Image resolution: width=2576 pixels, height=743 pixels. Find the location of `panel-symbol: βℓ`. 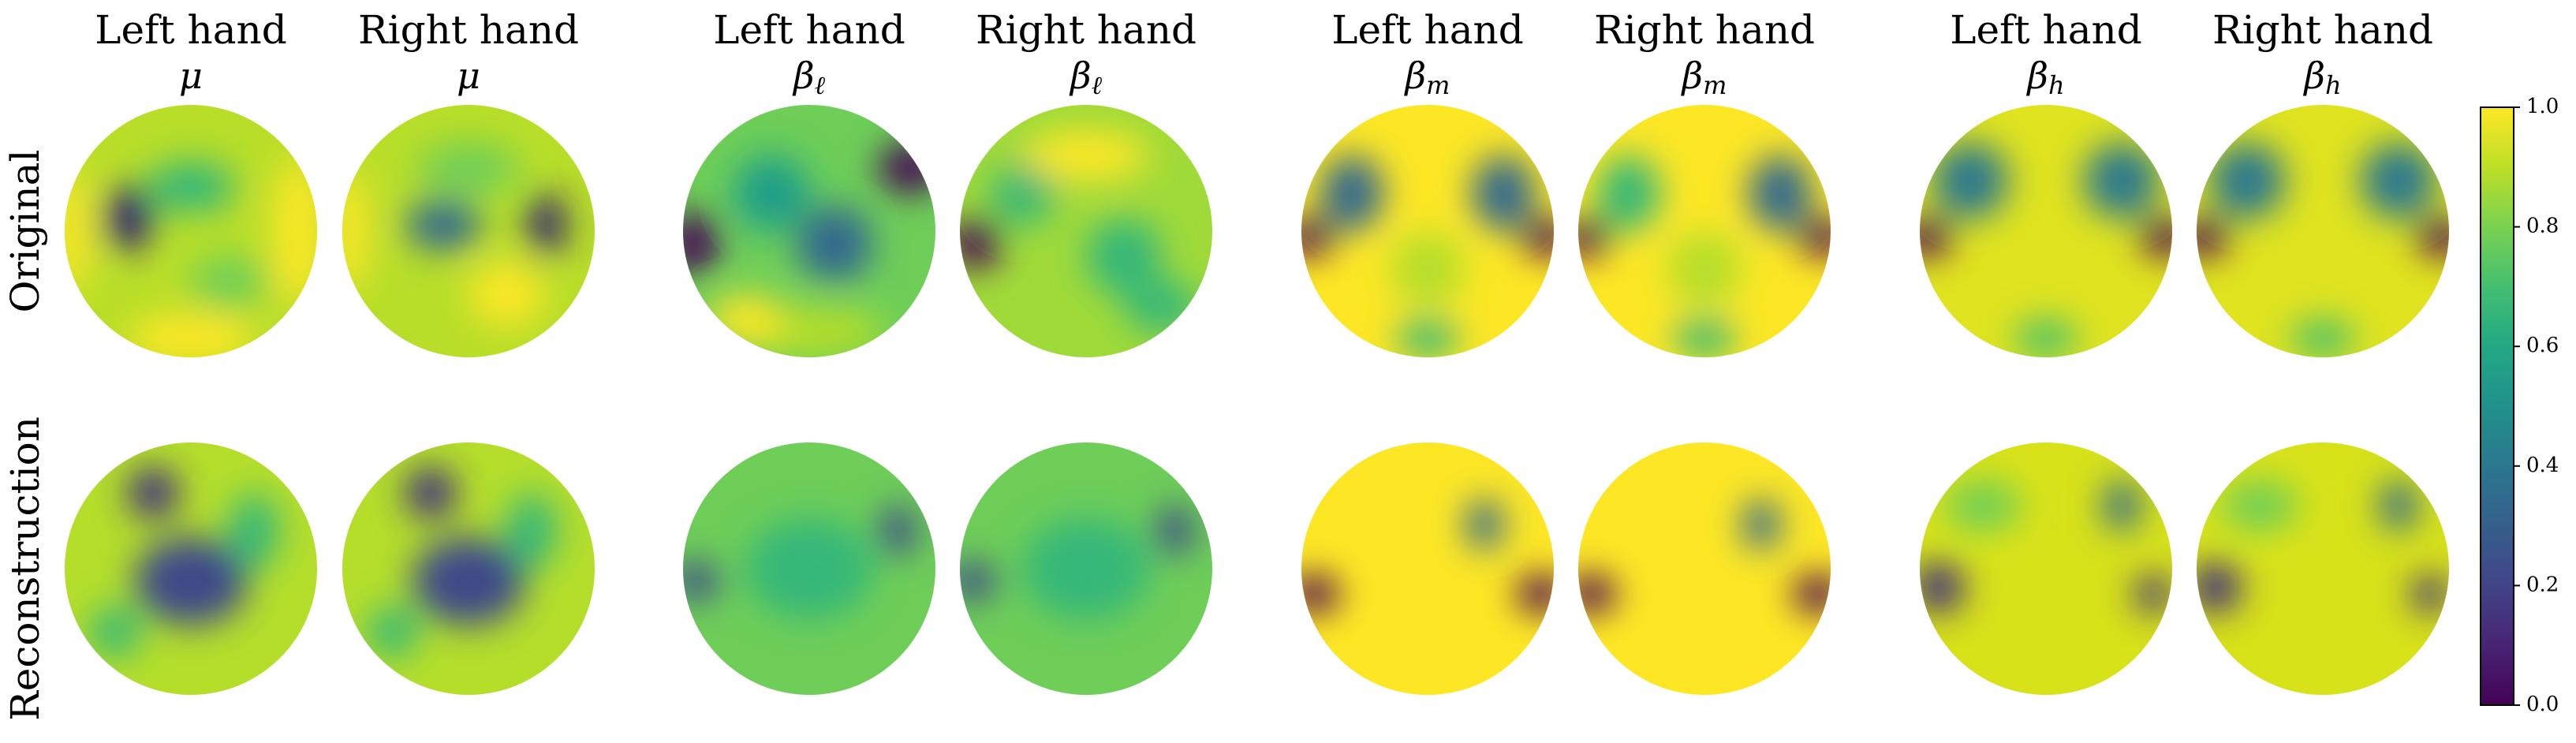

panel-symbol: βℓ is located at coordinates (809, 77).